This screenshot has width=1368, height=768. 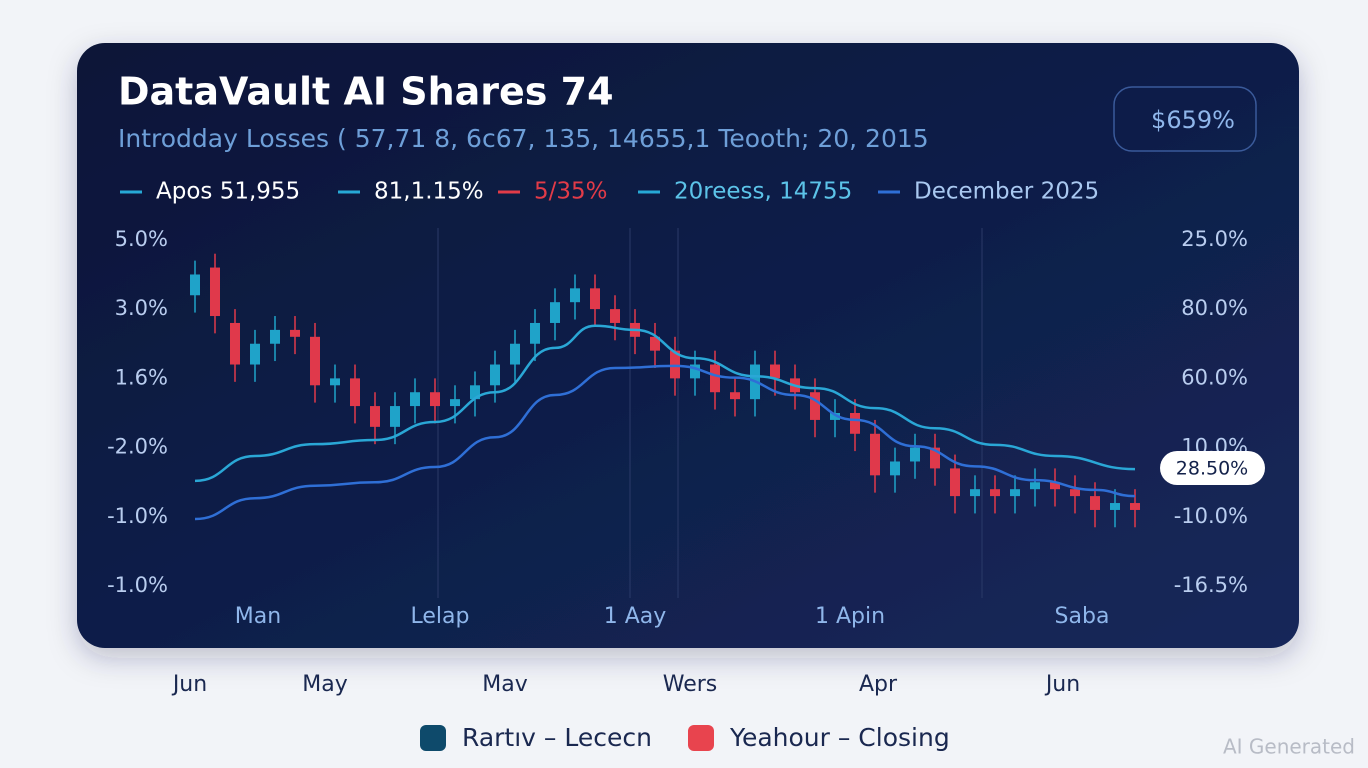 I want to click on legend-label: Rartıv – Lececn, so click(x=557, y=737).